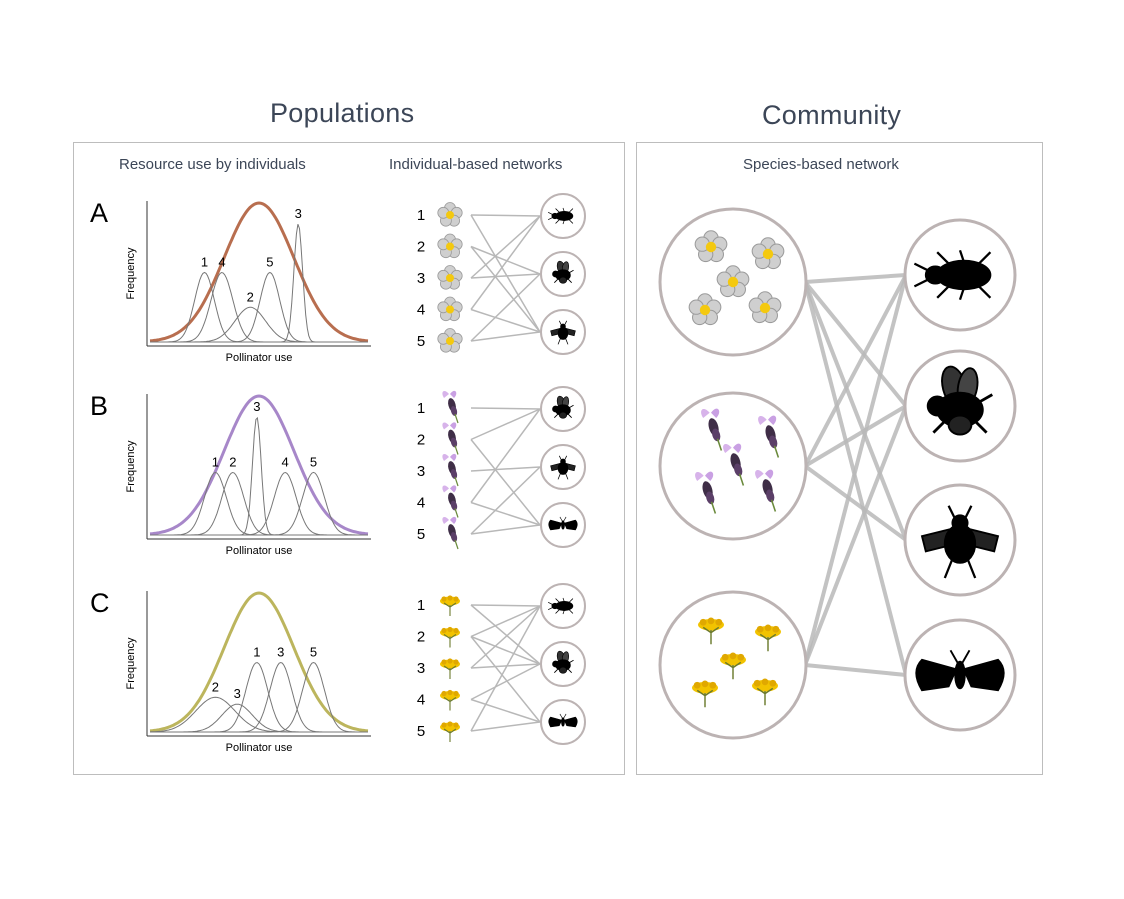 The height and width of the screenshot is (899, 1124). I want to click on community-heading: Community, so click(832, 115).